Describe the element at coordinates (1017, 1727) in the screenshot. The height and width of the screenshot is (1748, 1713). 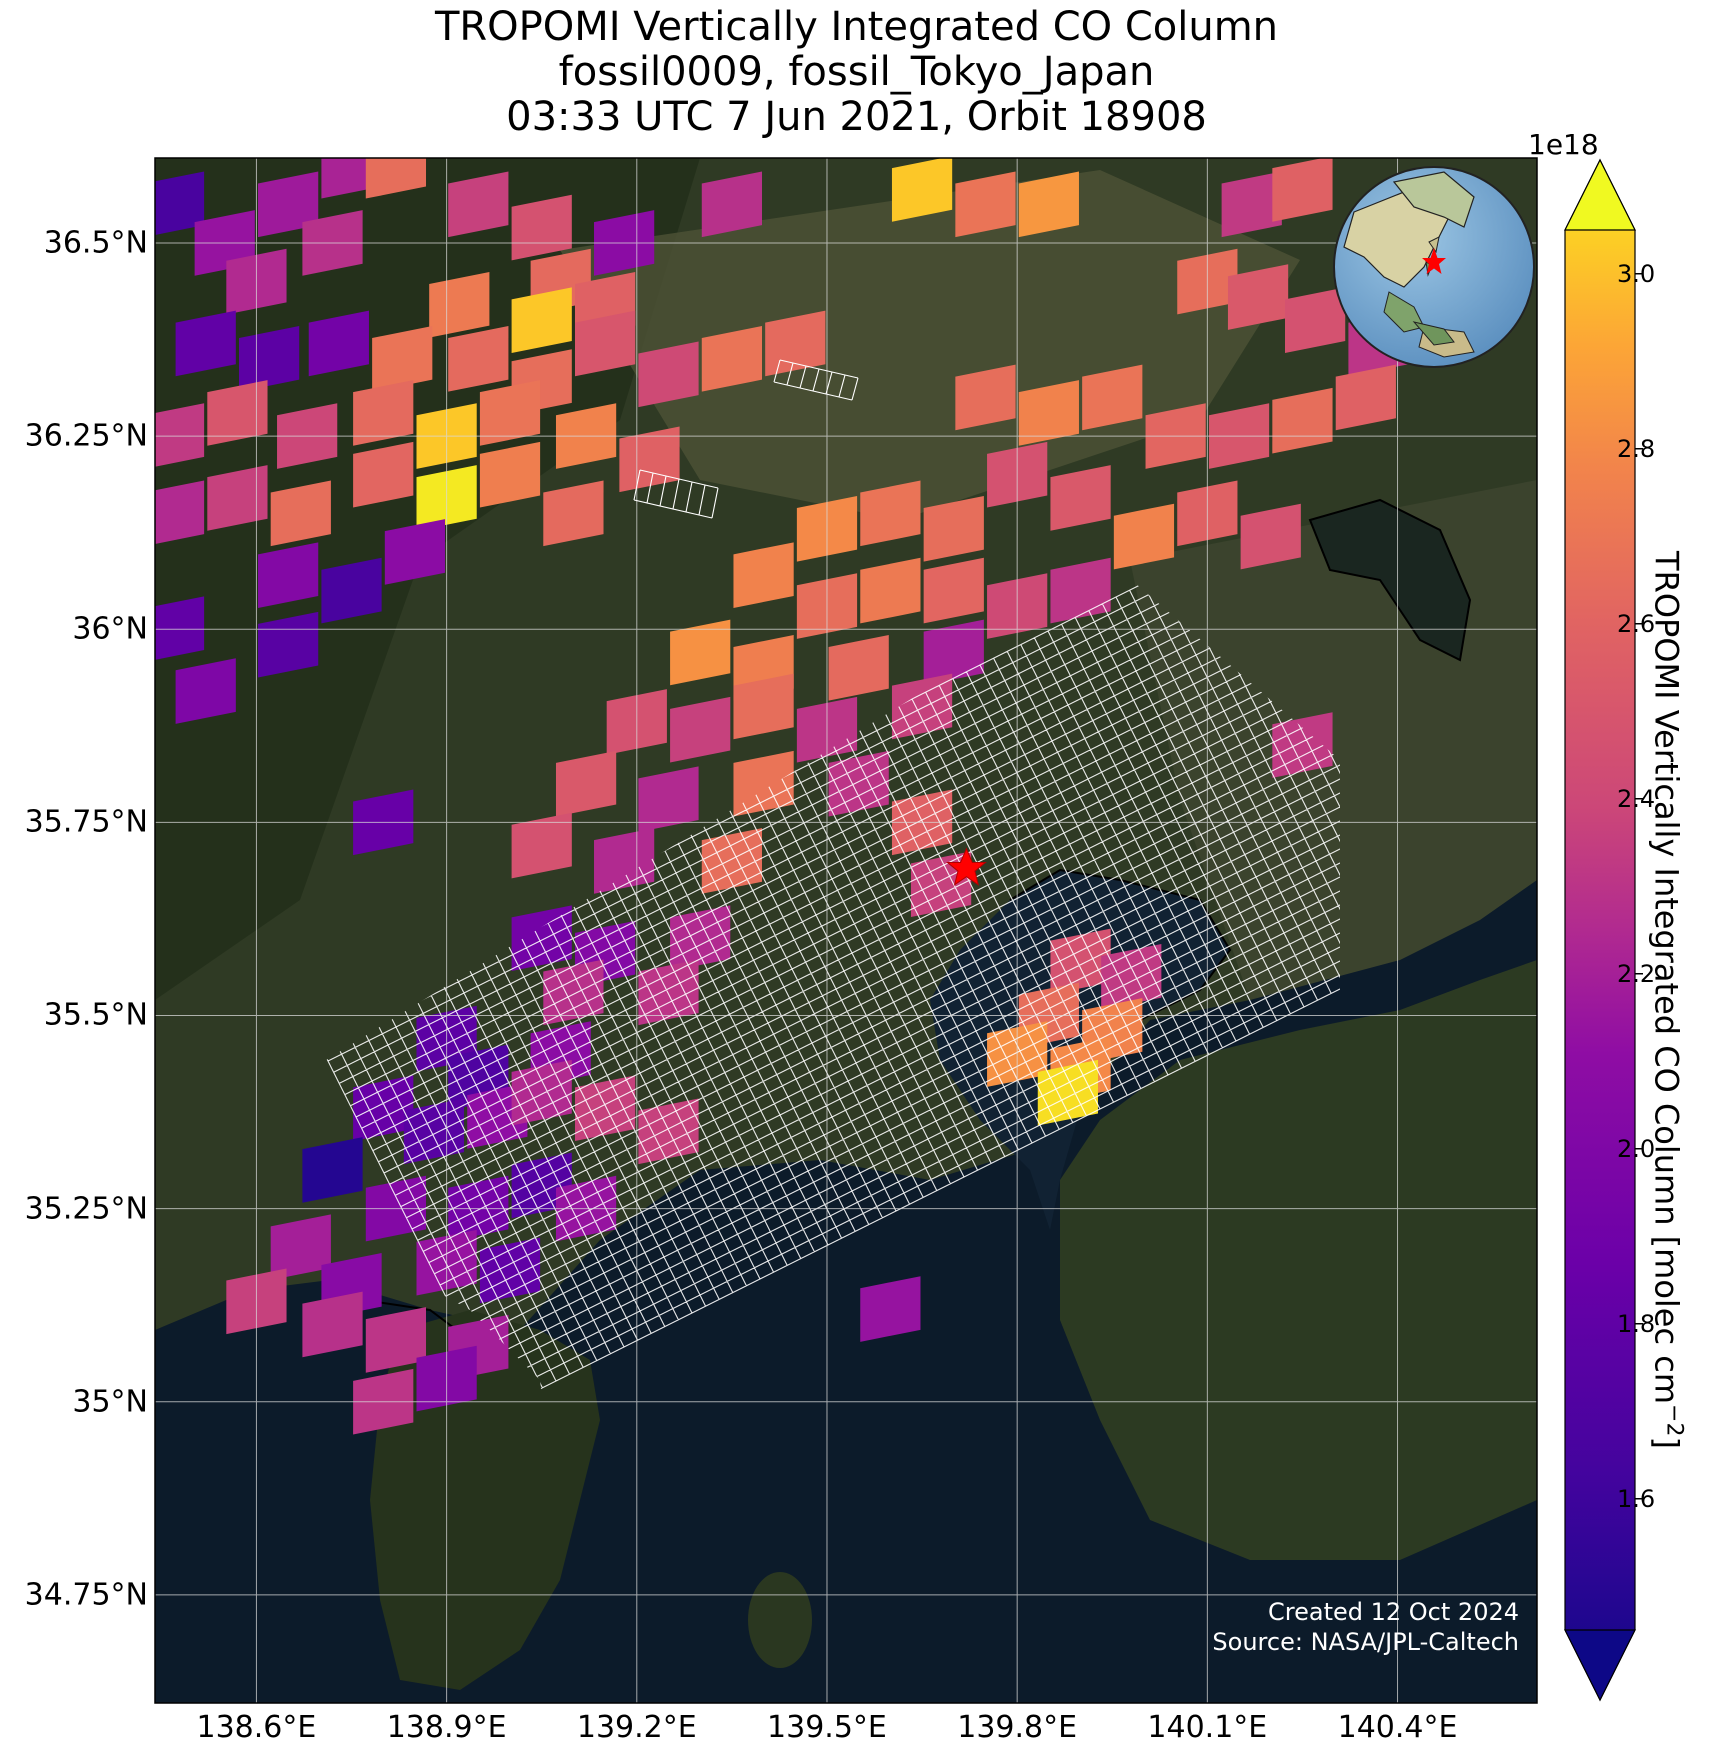
I see `lon-label: 139.8°E` at that location.